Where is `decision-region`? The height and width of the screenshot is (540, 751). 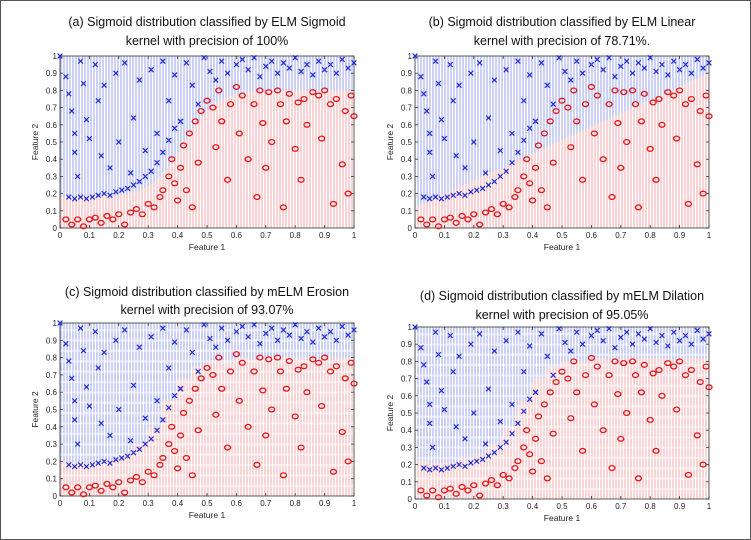 decision-region is located at coordinates (207, 142).